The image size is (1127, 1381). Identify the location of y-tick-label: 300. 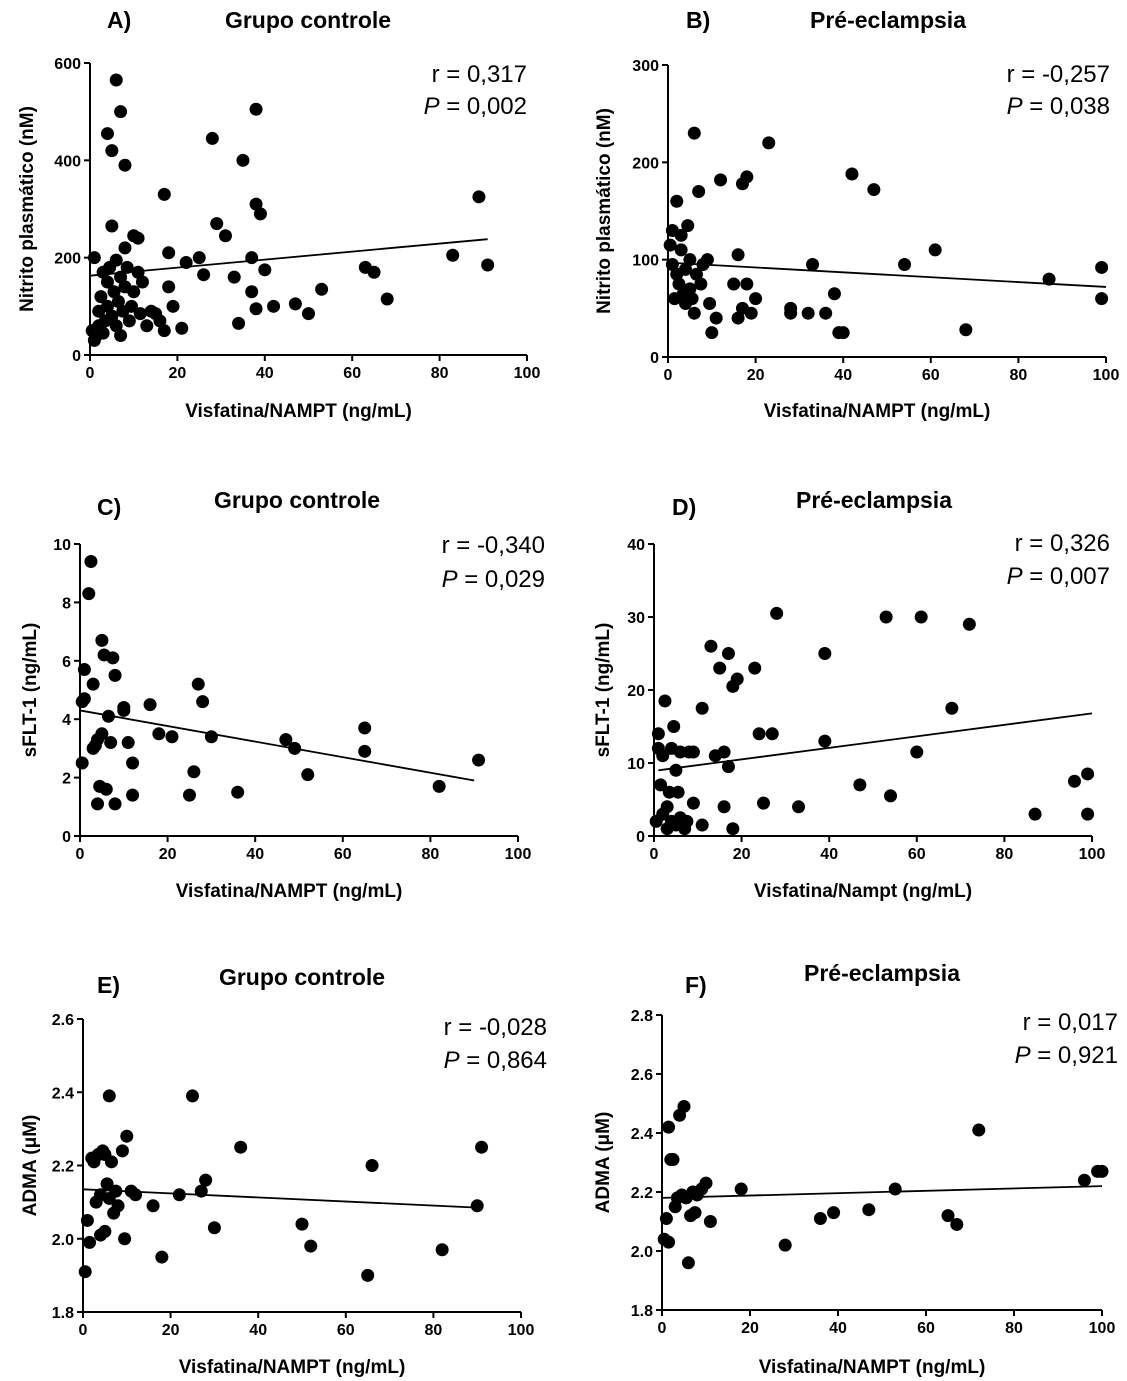
(645, 66).